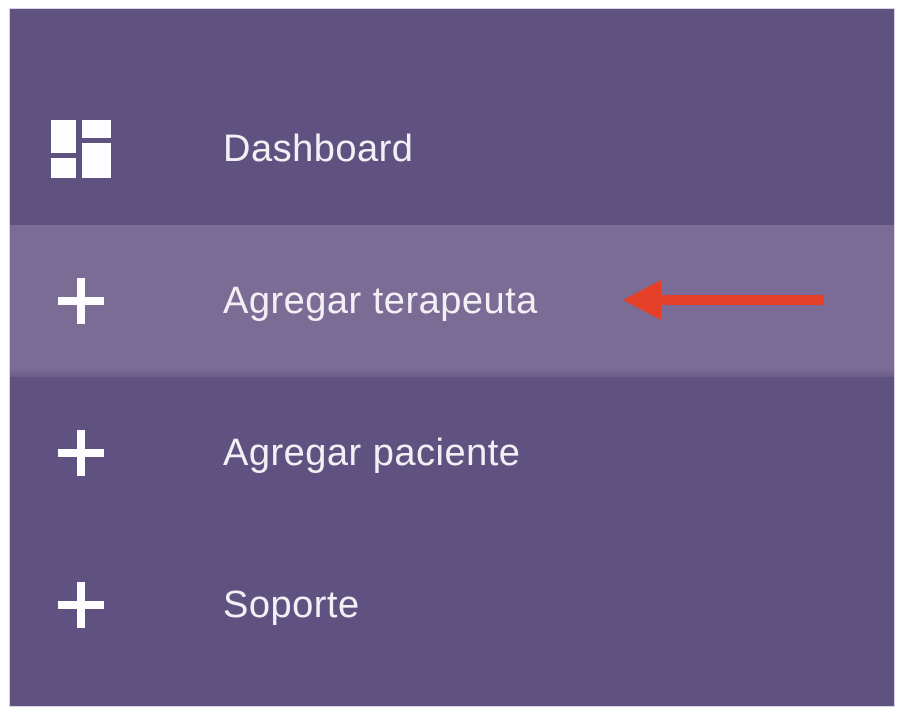  What do you see at coordinates (723, 300) in the screenshot?
I see `red-arrow-left-icon` at bounding box center [723, 300].